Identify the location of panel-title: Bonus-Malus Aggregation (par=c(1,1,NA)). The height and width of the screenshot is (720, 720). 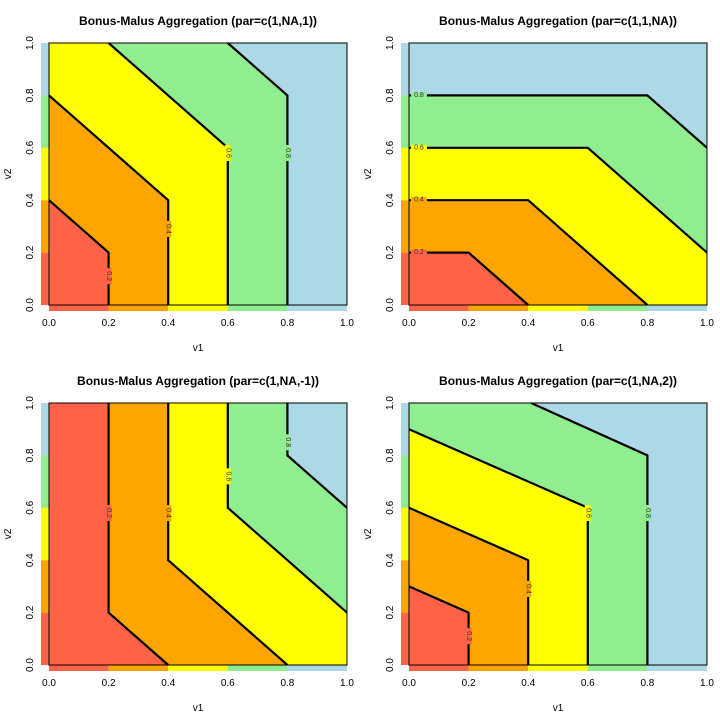
(558, 21).